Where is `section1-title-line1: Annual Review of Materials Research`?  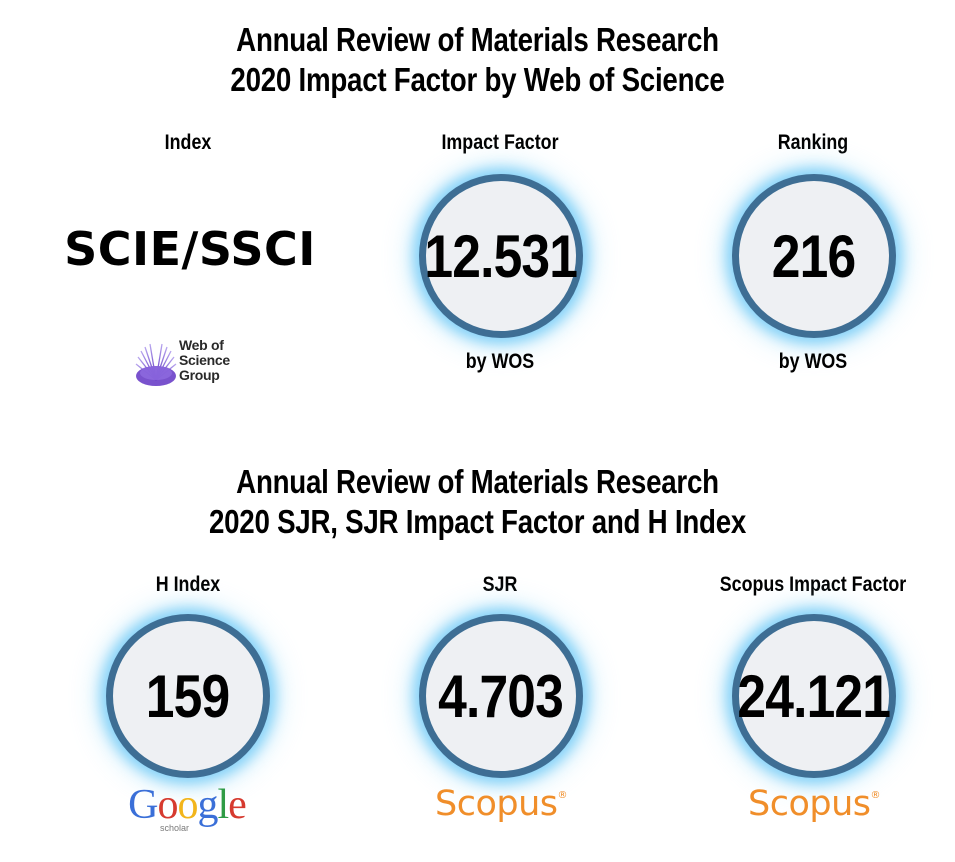 section1-title-line1: Annual Review of Materials Research is located at coordinates (477, 39).